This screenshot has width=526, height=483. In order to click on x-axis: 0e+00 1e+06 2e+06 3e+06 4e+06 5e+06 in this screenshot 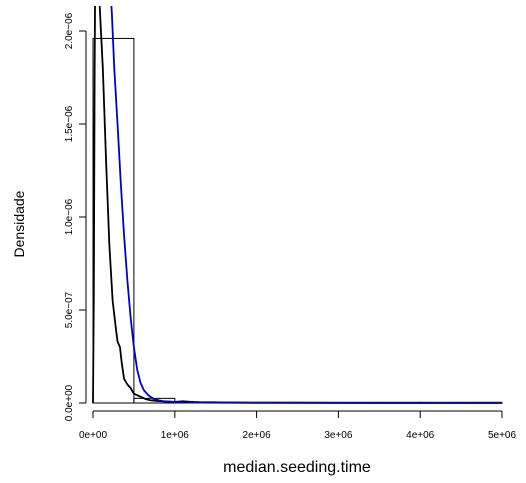, I will do `click(298, 425)`.